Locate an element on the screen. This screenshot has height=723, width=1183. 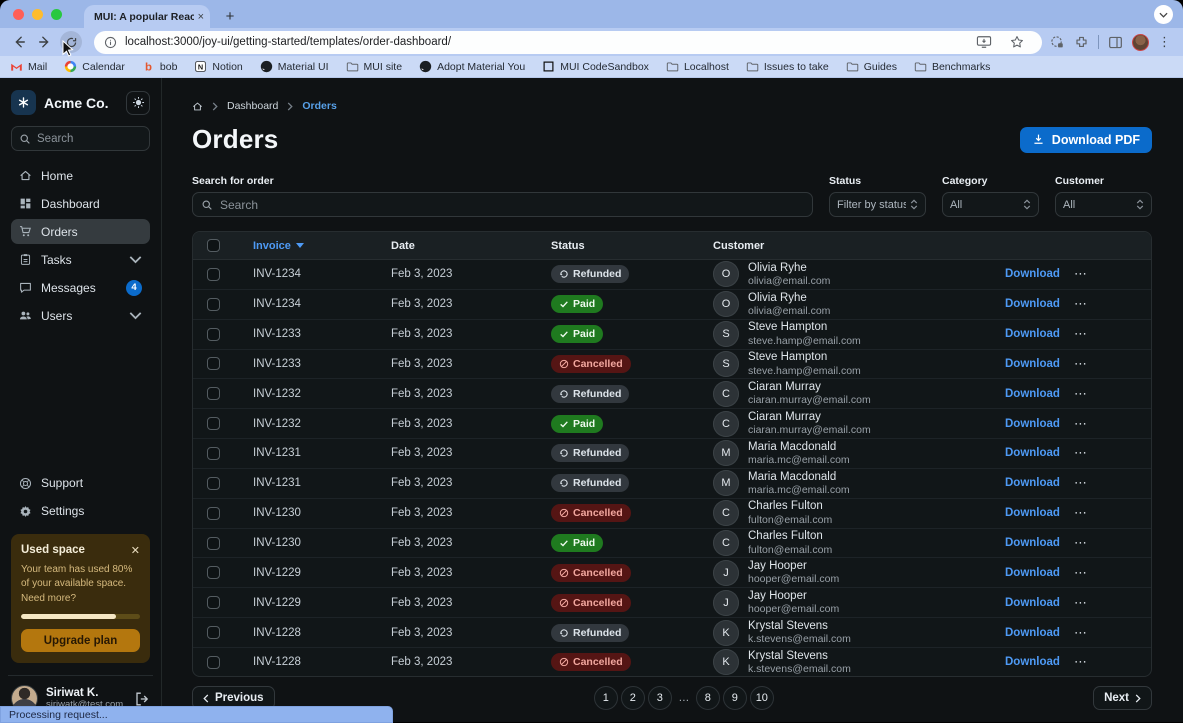
page-number-button: 9 is located at coordinates (734, 698).